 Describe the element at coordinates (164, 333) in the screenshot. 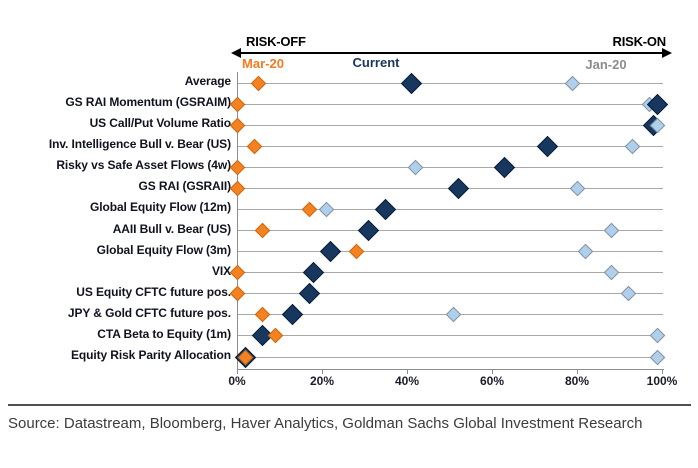

I see `category-label: CTA Beta to Equity (1m)` at that location.